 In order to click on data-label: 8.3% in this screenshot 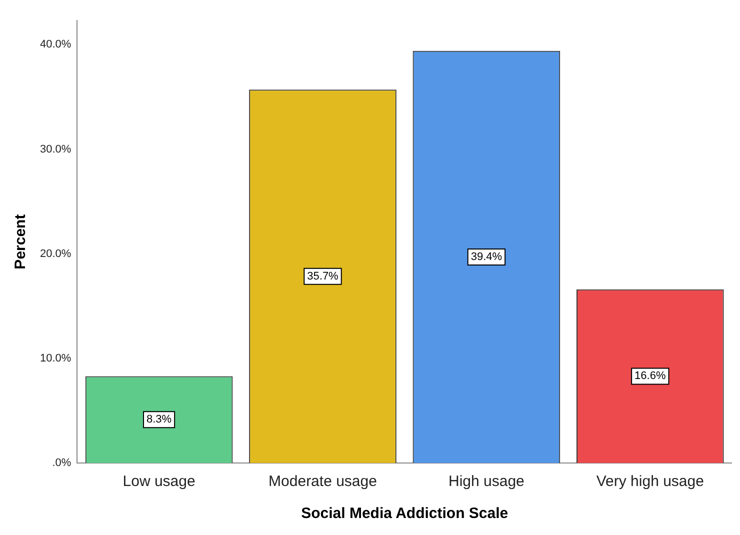, I will do `click(159, 420)`.